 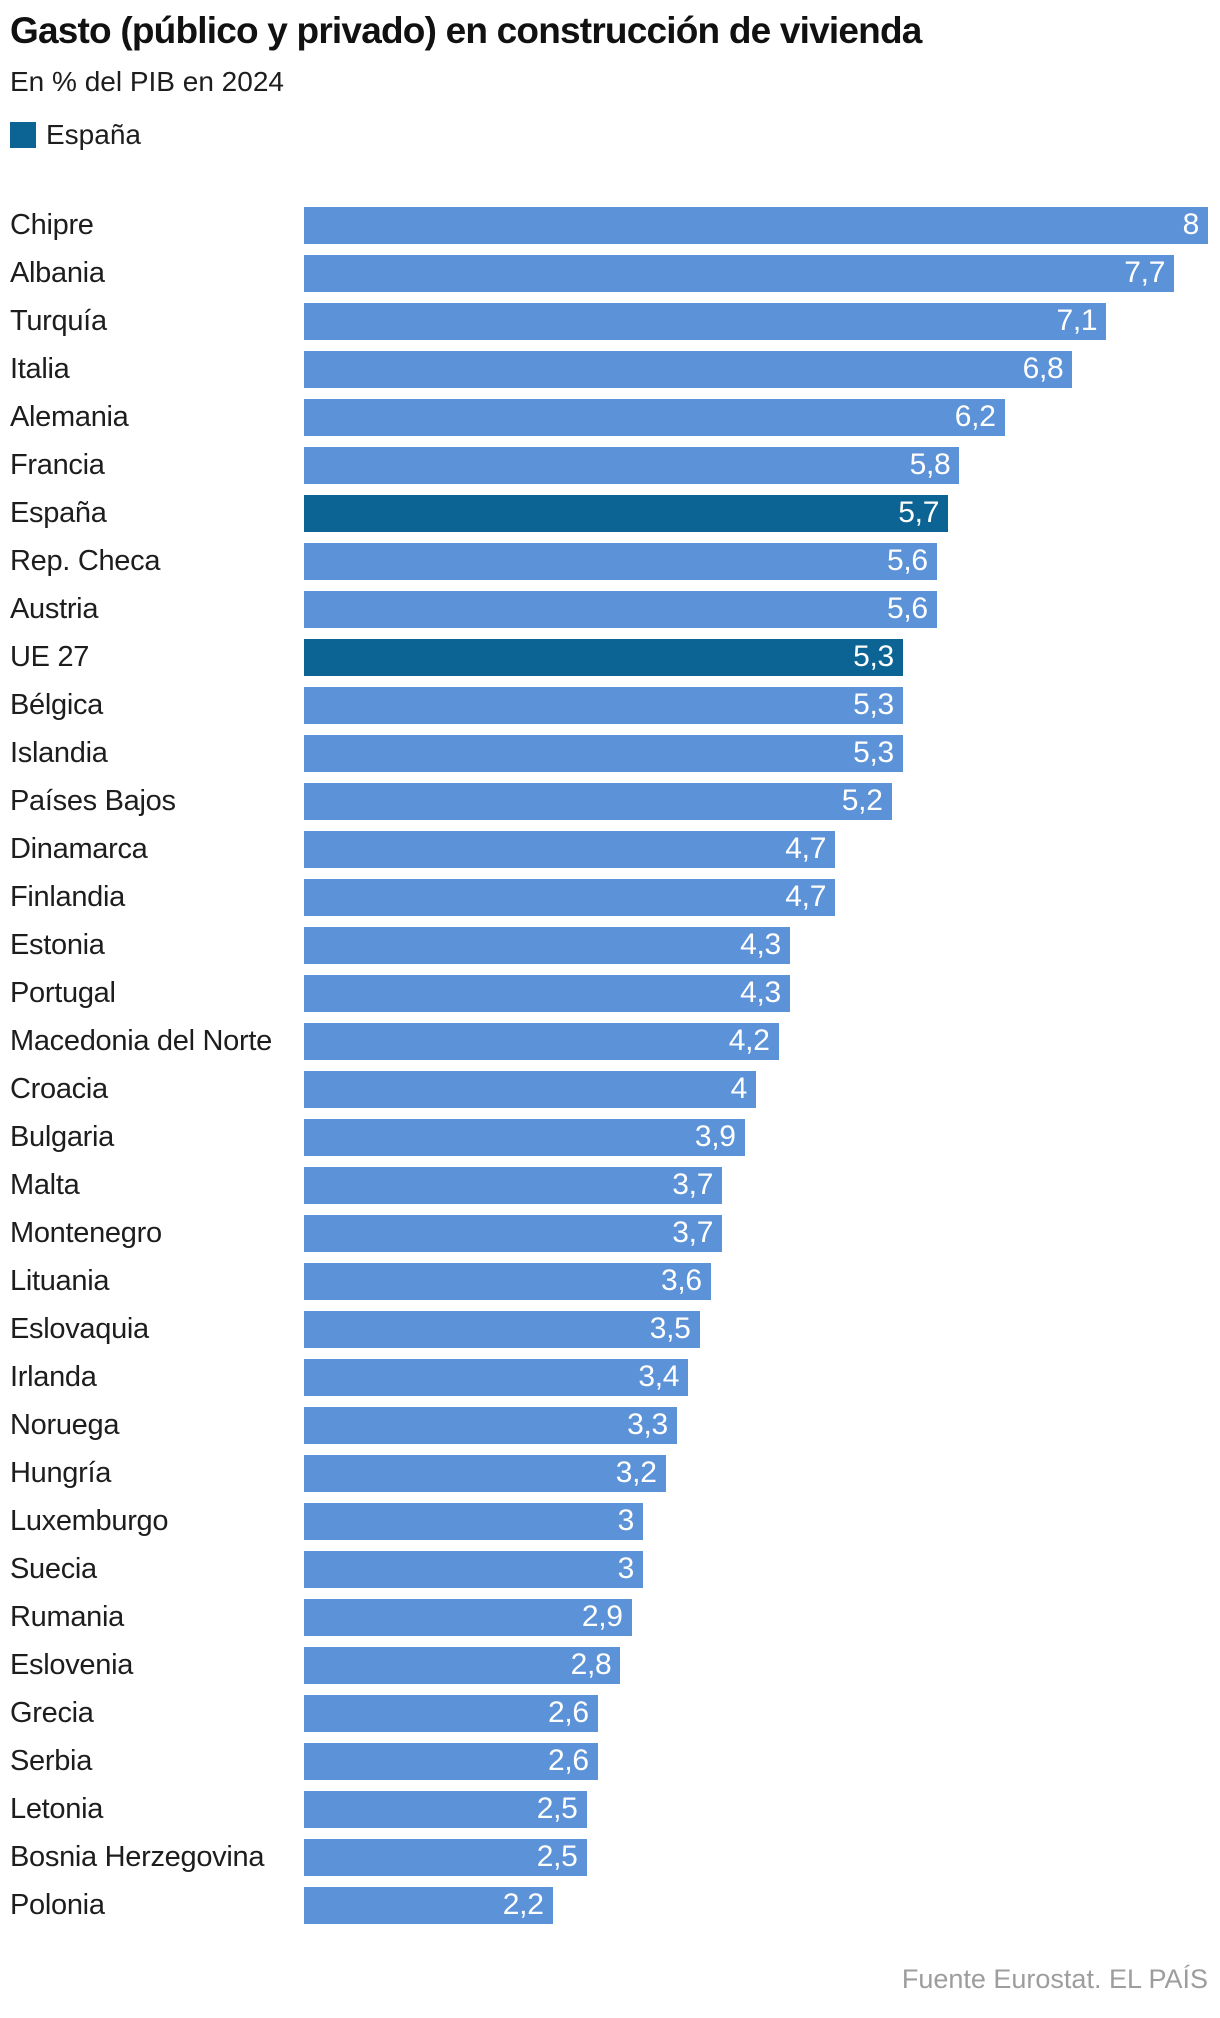 I want to click on country-label: Bélgica, so click(x=57, y=704).